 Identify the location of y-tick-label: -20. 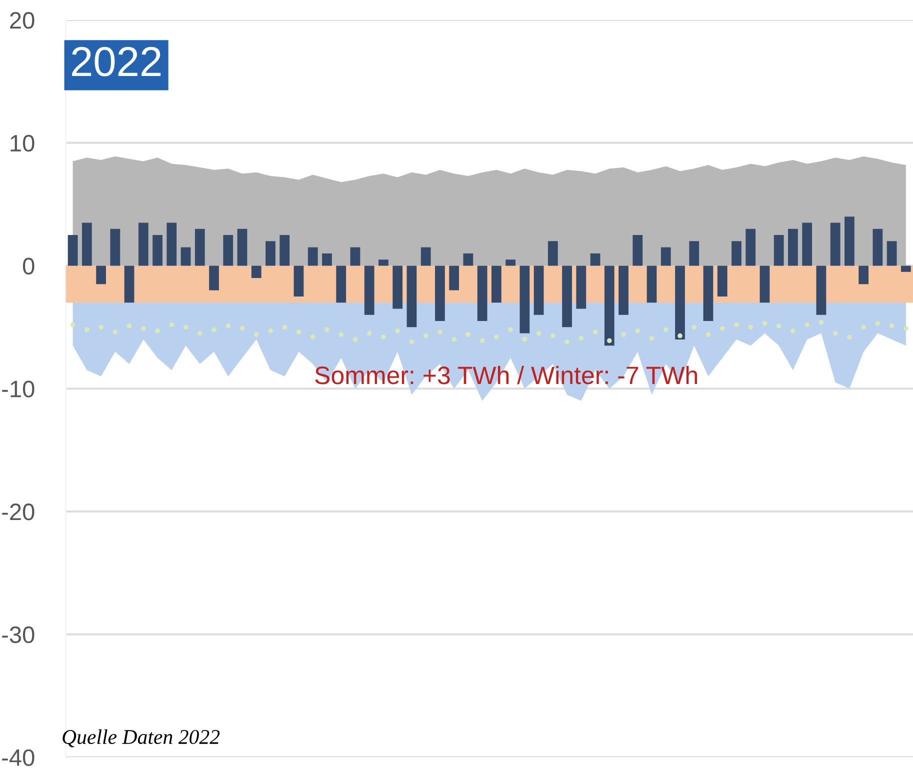
(18, 512).